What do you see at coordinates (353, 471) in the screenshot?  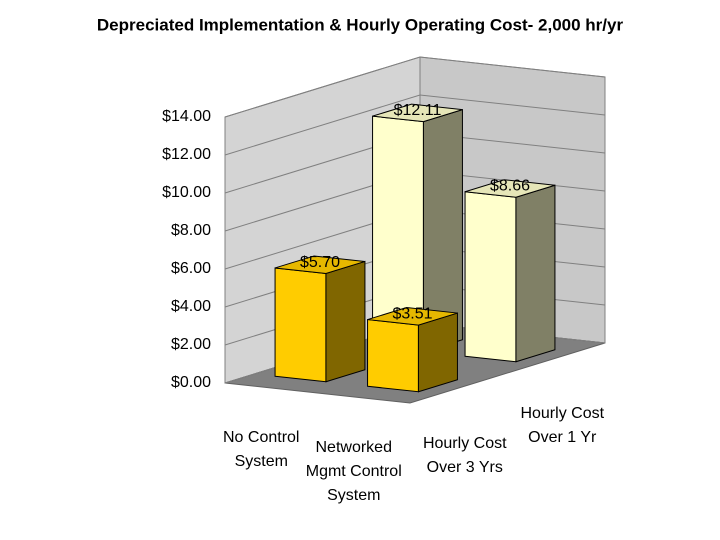 I see `x-tick-label: Networked Mgmt Control System` at bounding box center [353, 471].